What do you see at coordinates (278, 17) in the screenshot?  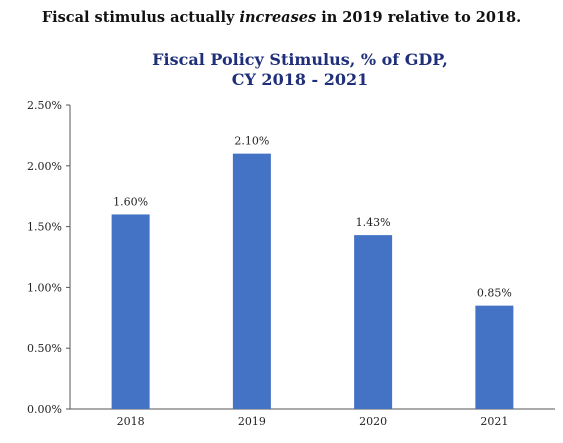 I see `headline-emphasis: increases` at bounding box center [278, 17].